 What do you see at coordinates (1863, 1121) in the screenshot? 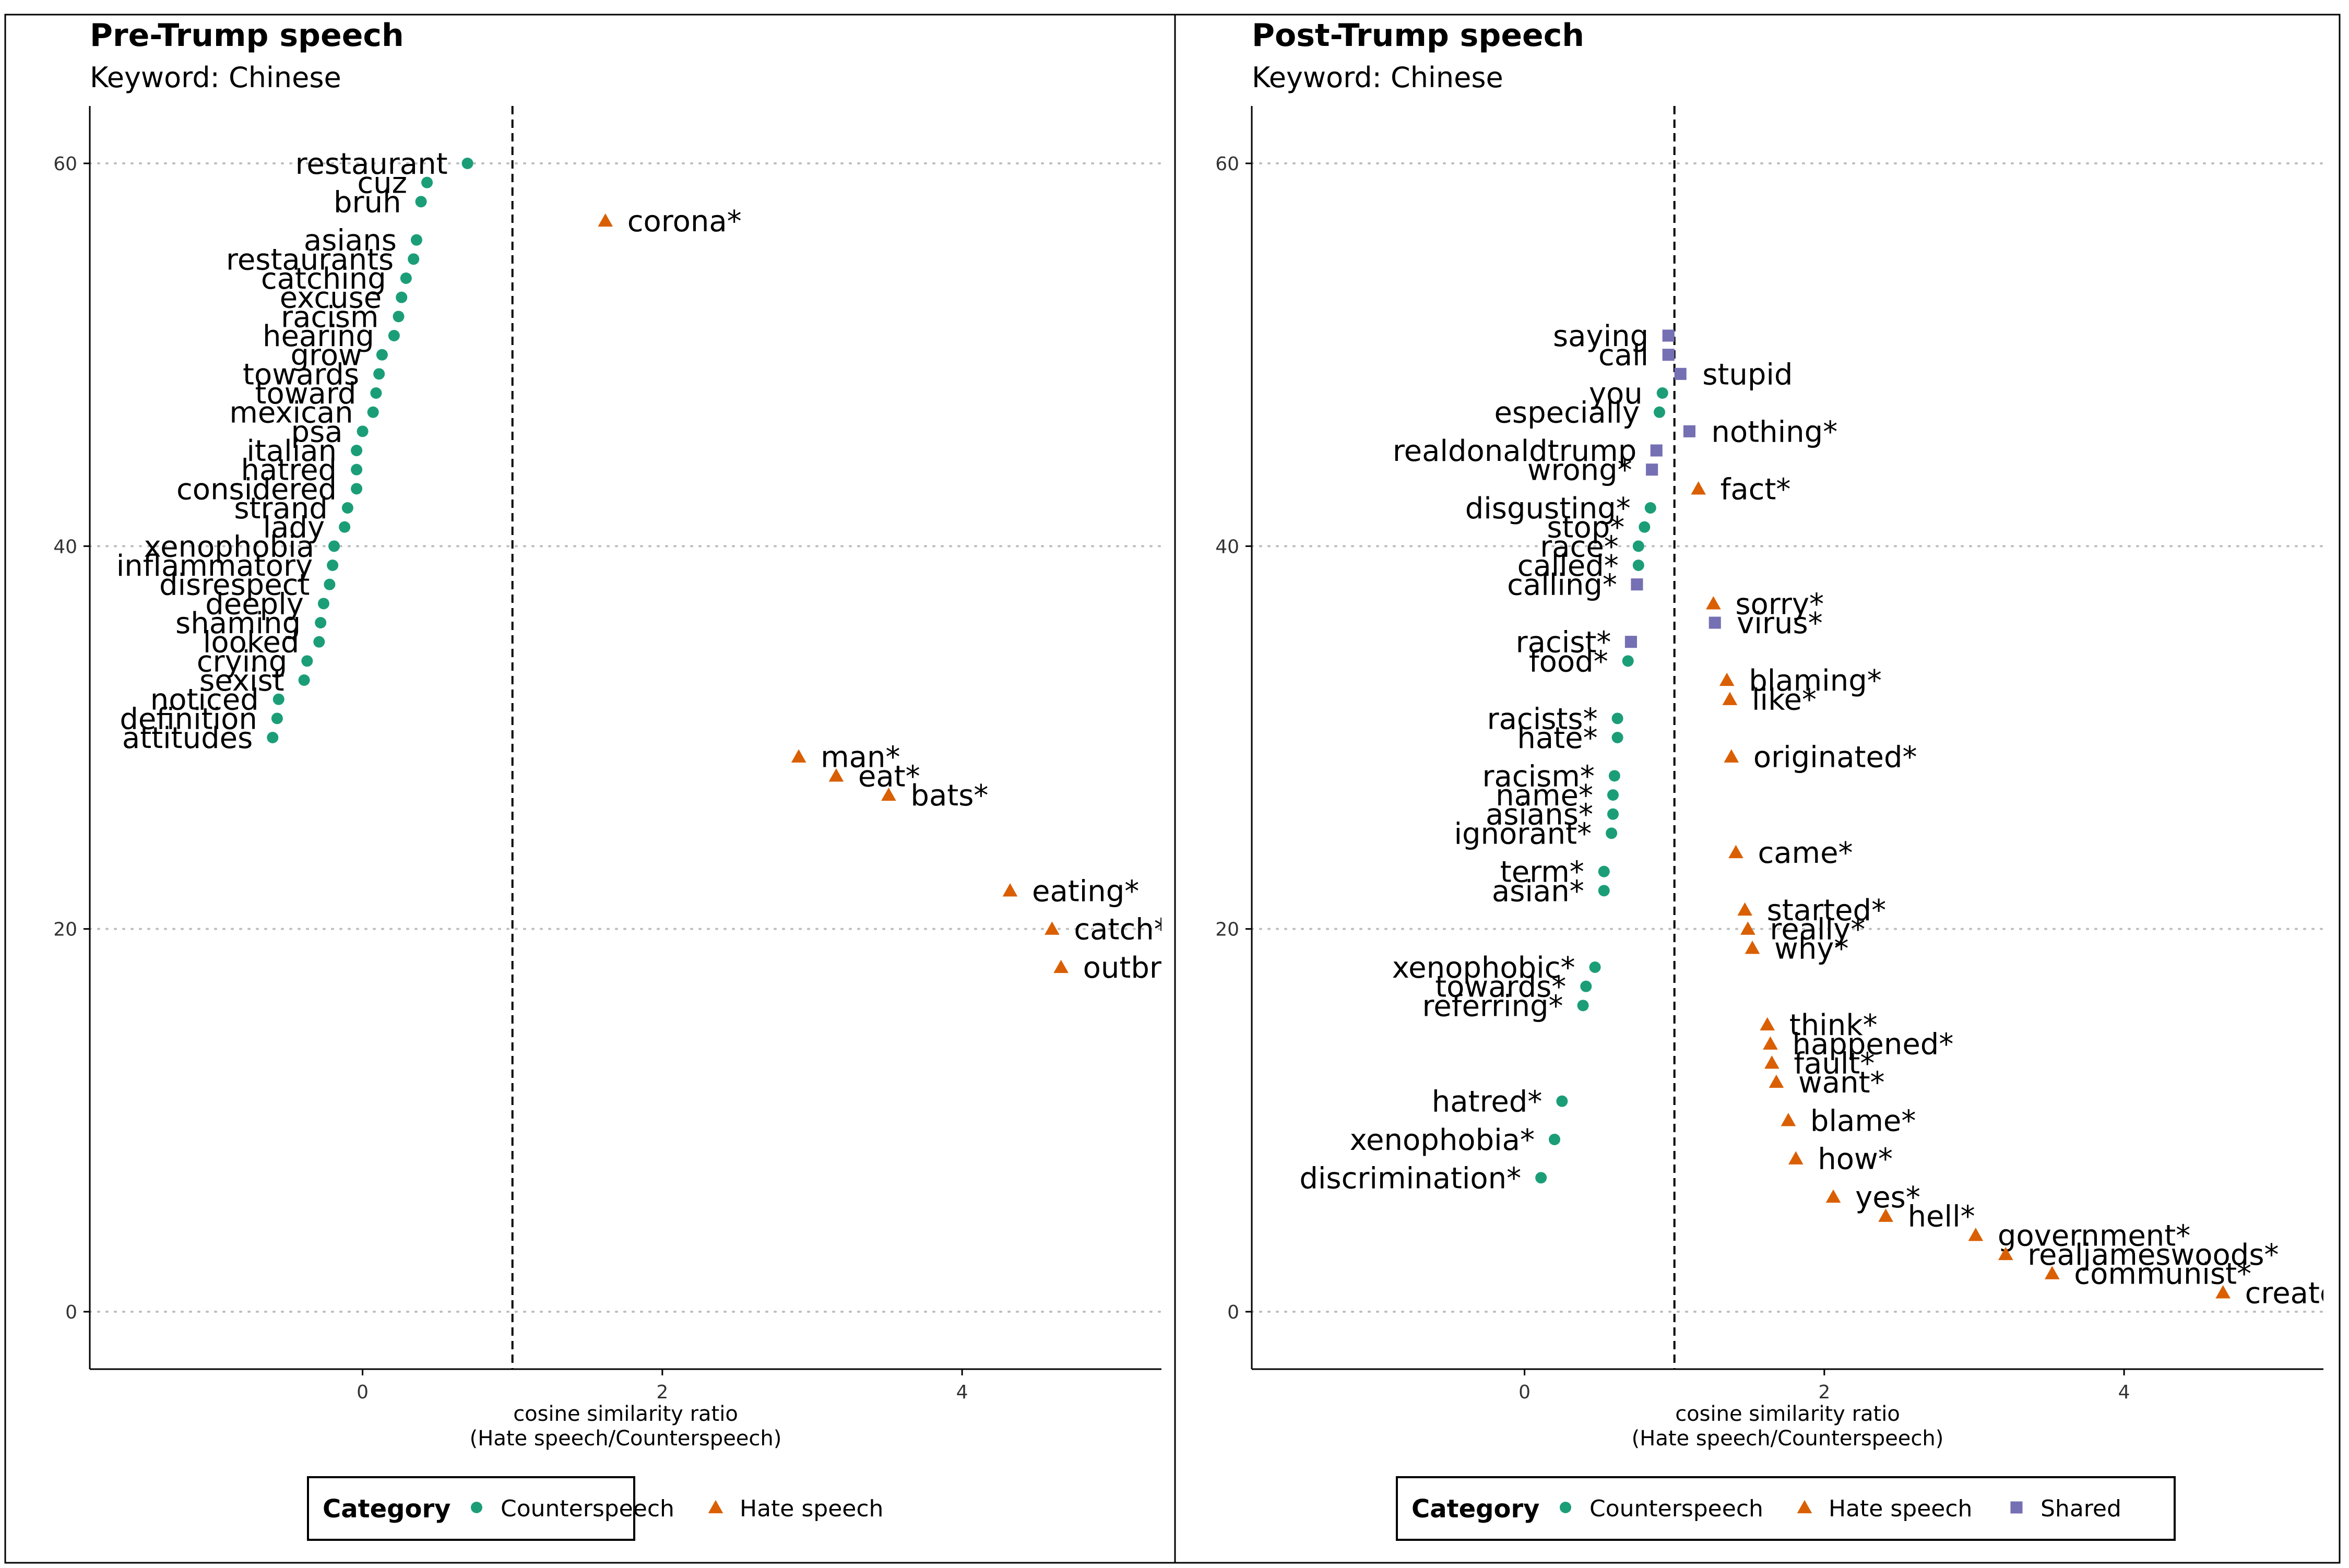
I see `point-label: blame*` at bounding box center [1863, 1121].